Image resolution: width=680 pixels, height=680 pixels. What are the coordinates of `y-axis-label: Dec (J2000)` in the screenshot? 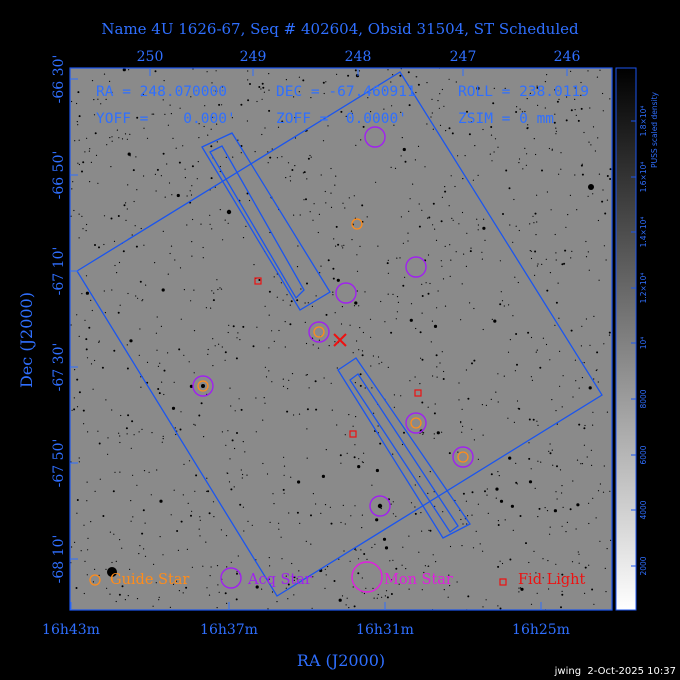 It's located at (26, 340).